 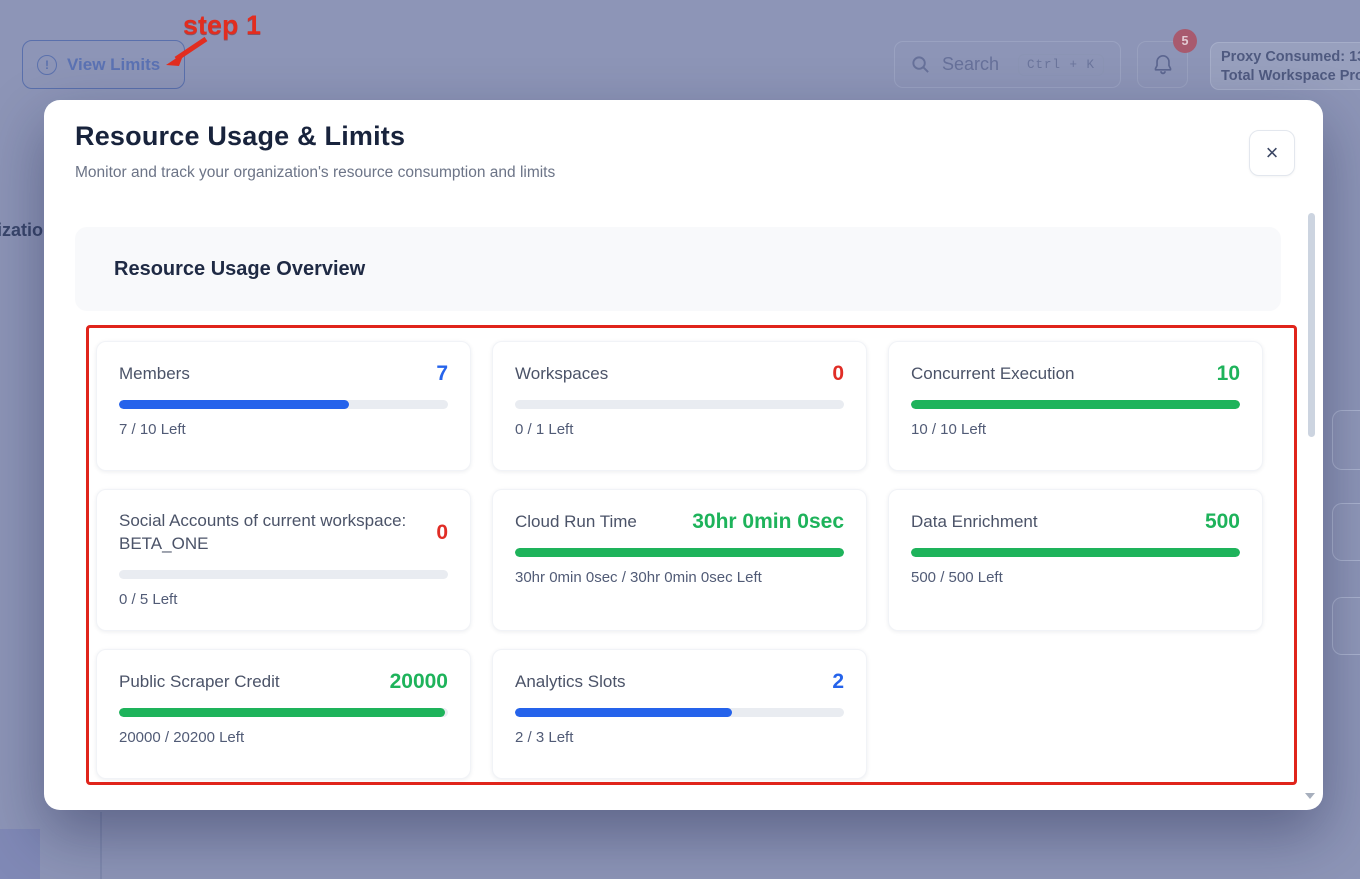 I want to click on modal-scrollbar, so click(x=1311, y=325).